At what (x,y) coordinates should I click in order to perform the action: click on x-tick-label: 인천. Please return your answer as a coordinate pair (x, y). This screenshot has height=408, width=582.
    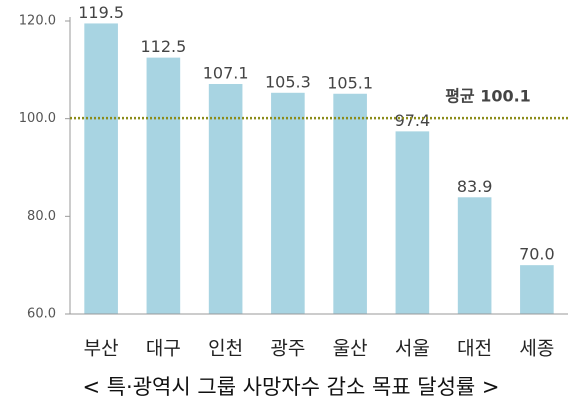
    Looking at the image, I should click on (225, 349).